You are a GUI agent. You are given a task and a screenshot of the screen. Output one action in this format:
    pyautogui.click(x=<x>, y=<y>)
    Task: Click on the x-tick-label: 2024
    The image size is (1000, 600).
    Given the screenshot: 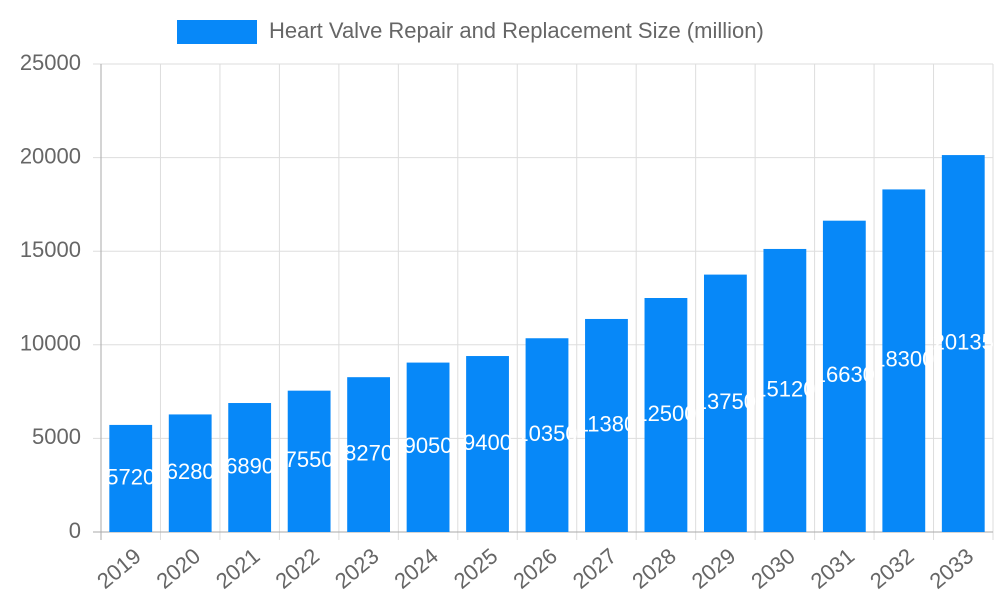 What is the action you would take?
    pyautogui.click(x=416, y=568)
    